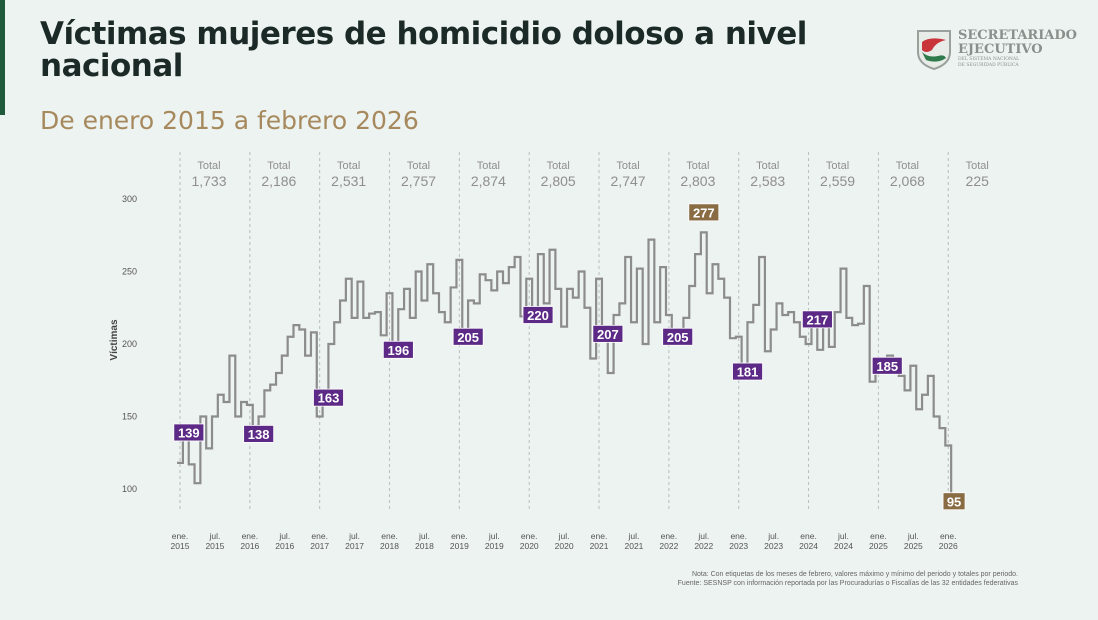 This screenshot has height=620, width=1098. What do you see at coordinates (529, 541) in the screenshot?
I see `x-tick-label: ene. 2020` at bounding box center [529, 541].